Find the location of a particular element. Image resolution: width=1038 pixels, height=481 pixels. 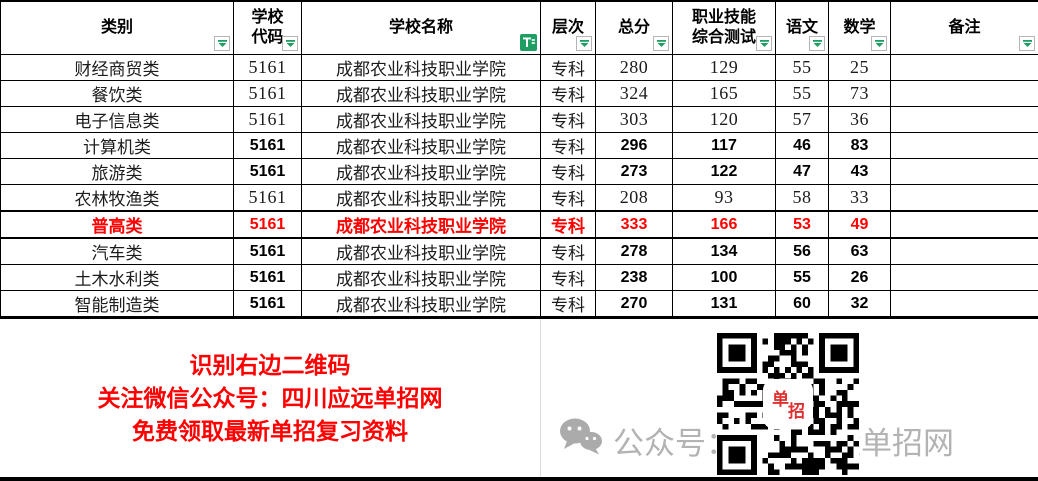

cell-skill: 134 is located at coordinates (724, 251).